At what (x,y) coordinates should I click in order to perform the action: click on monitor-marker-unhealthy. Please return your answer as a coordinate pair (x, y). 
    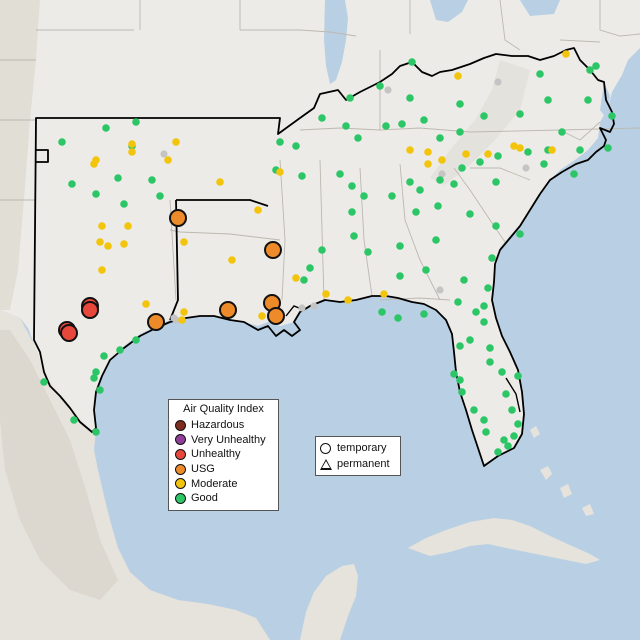
    Looking at the image, I should click on (69, 333).